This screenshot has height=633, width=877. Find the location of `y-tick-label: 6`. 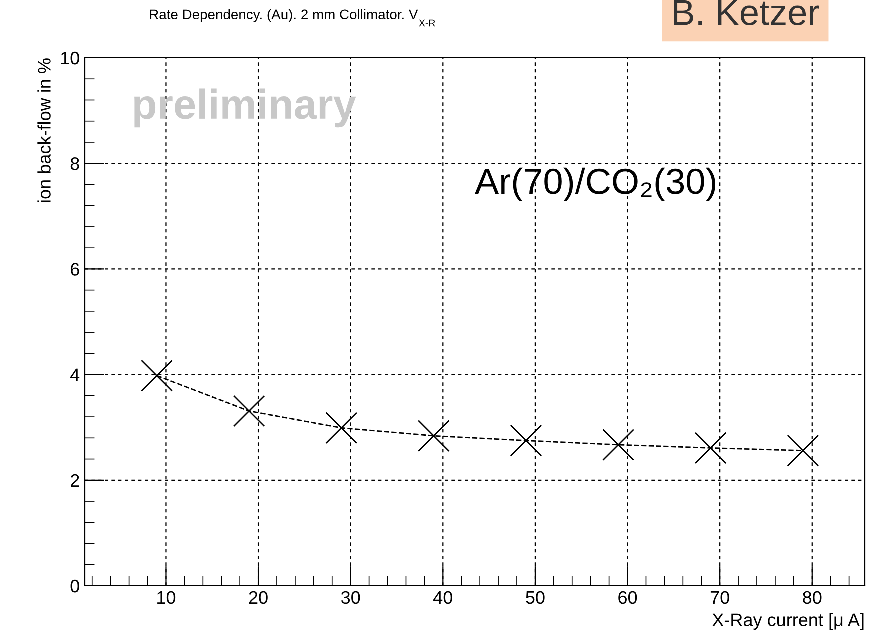

y-tick-label: 6 is located at coordinates (75, 269).